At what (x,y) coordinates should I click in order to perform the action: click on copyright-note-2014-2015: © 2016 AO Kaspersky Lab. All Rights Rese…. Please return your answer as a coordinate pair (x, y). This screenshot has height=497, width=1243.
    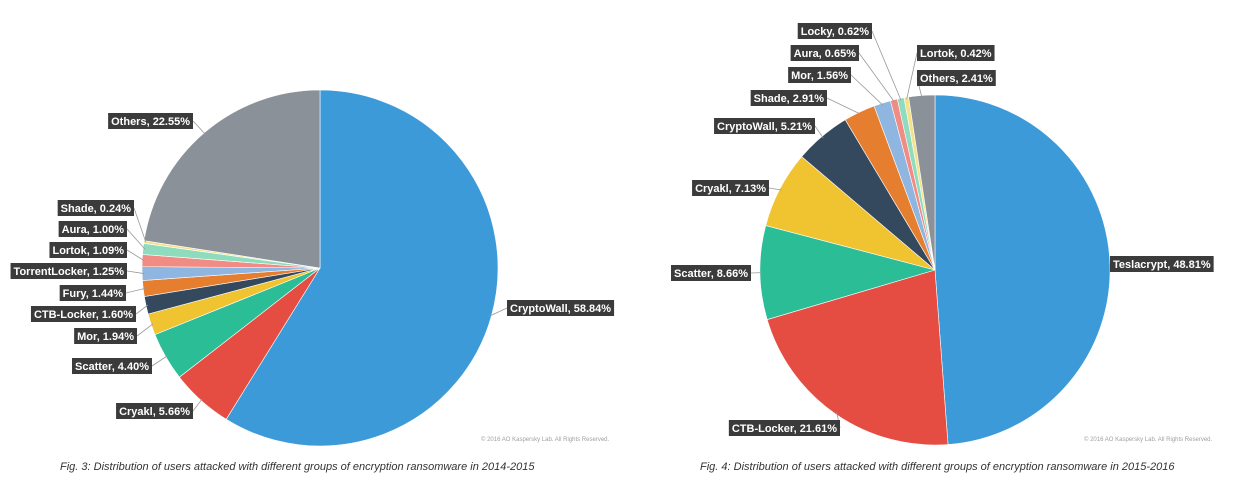
    Looking at the image, I should click on (545, 440).